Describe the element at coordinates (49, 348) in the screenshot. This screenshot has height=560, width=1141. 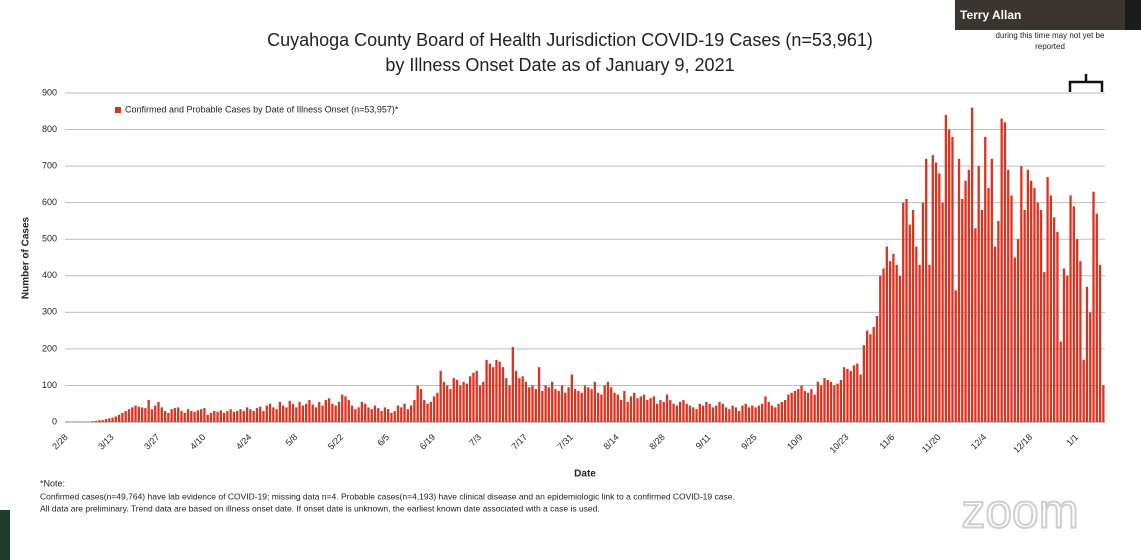
I see `y-tick-label: 200` at that location.